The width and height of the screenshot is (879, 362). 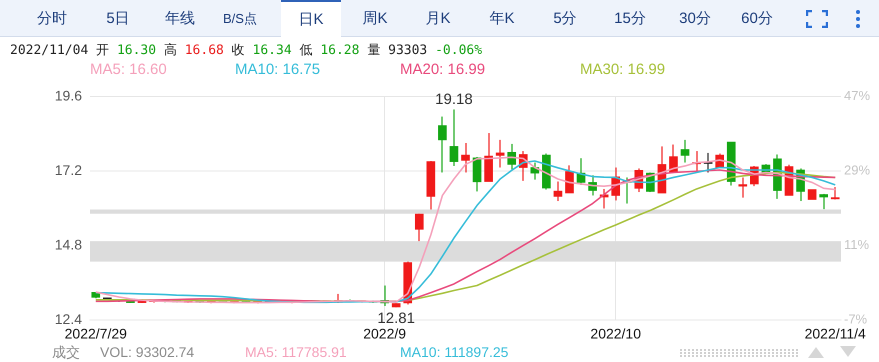 I want to click on text: MA20: 16.99, so click(x=443, y=69).